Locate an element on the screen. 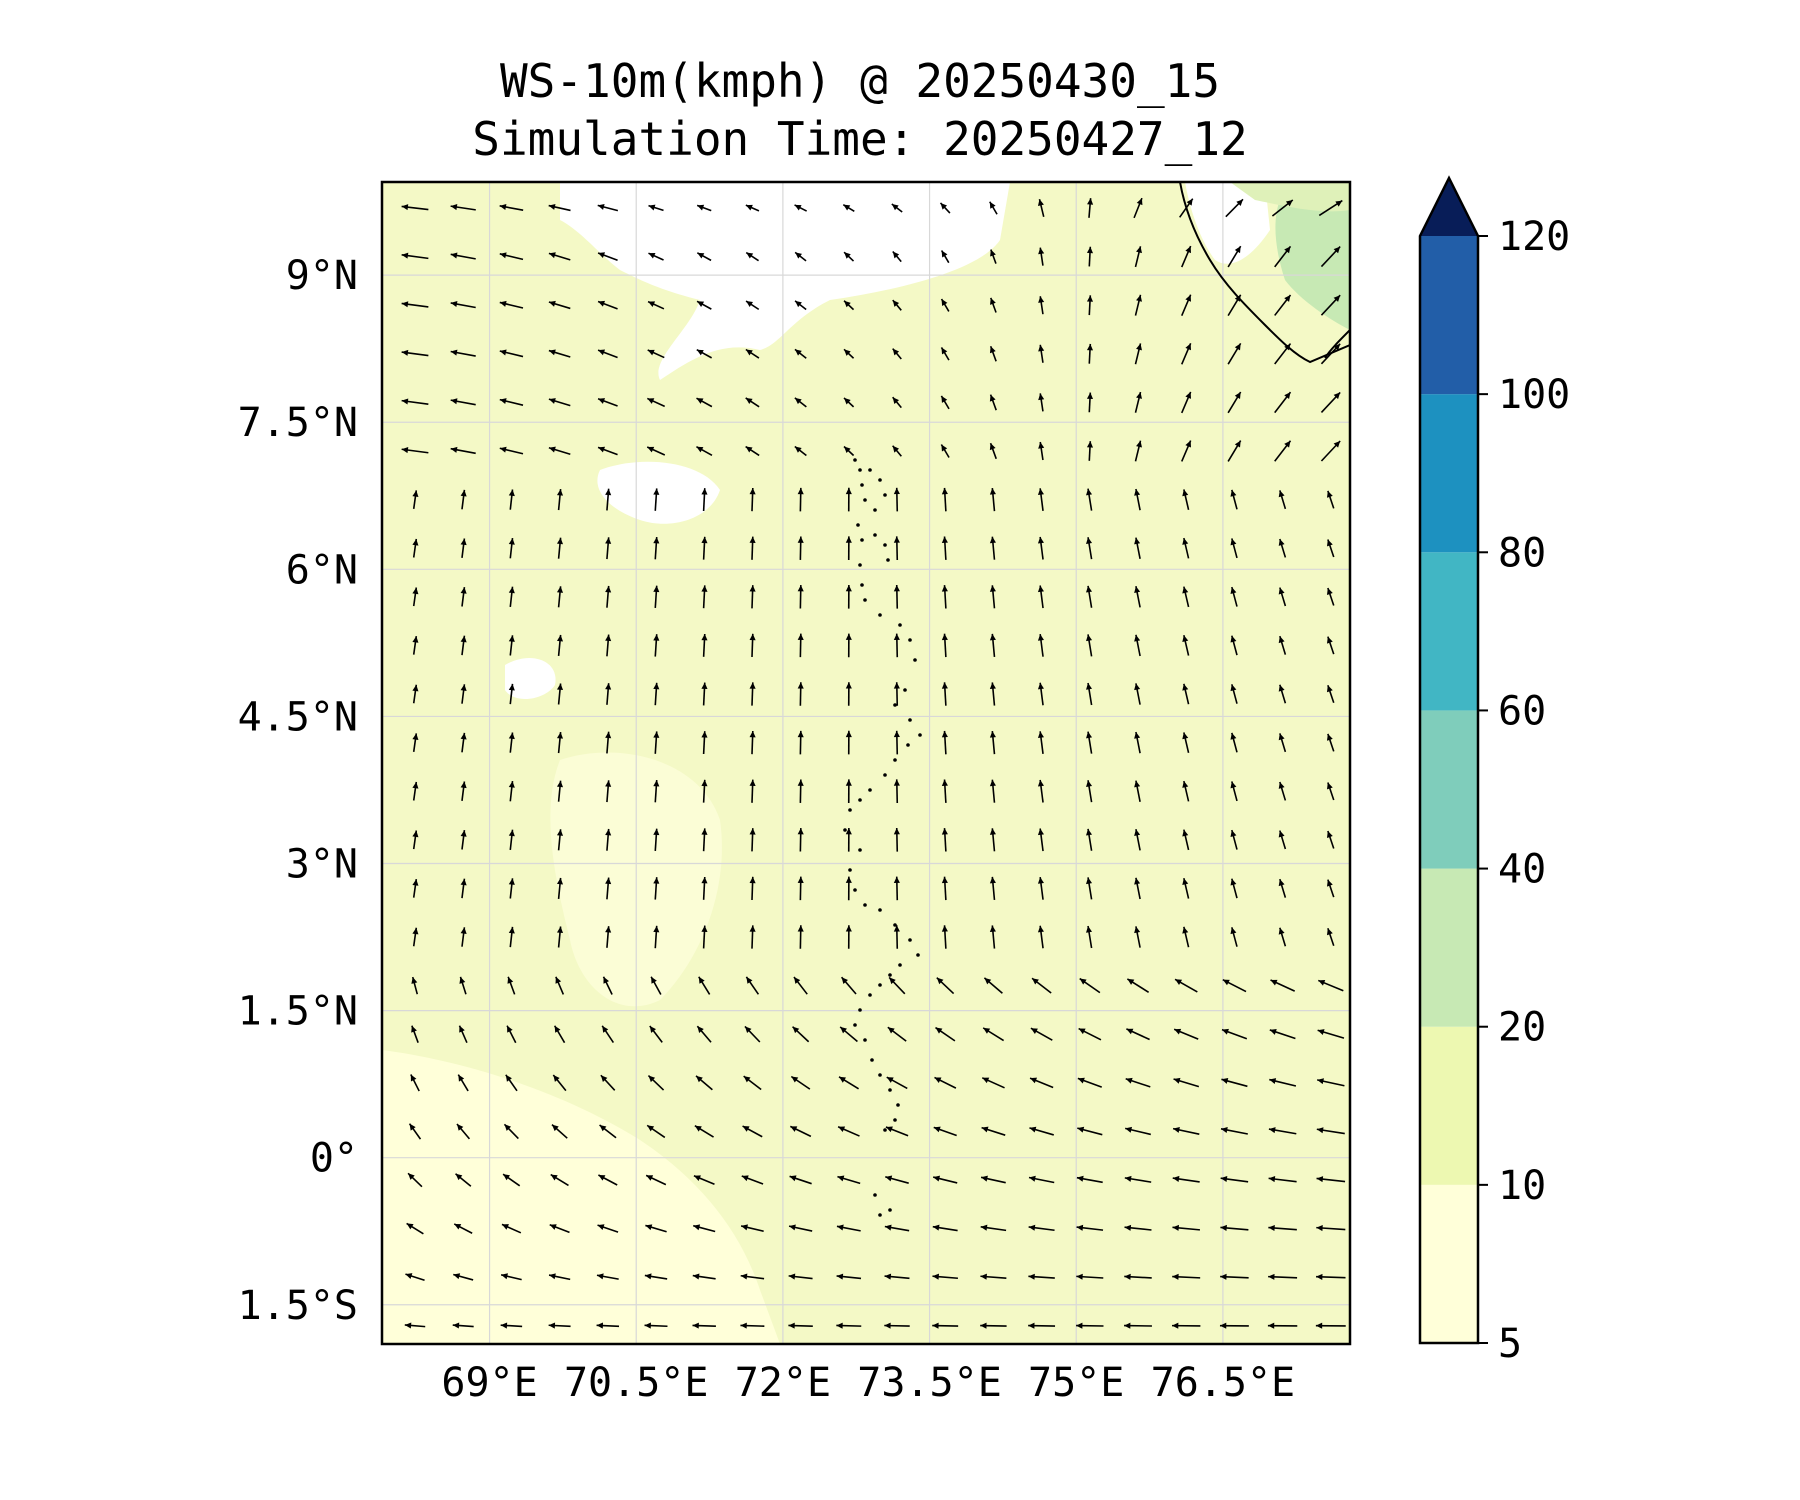  lat-tick-label: 6°N is located at coordinates (322, 570).